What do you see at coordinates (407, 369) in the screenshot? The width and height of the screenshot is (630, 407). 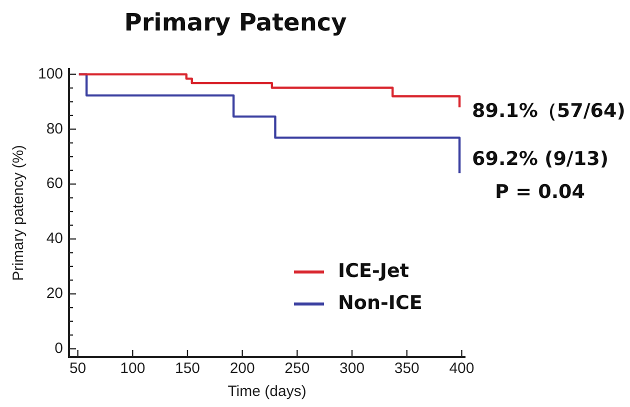 I see `x-tick-label: 350` at bounding box center [407, 369].